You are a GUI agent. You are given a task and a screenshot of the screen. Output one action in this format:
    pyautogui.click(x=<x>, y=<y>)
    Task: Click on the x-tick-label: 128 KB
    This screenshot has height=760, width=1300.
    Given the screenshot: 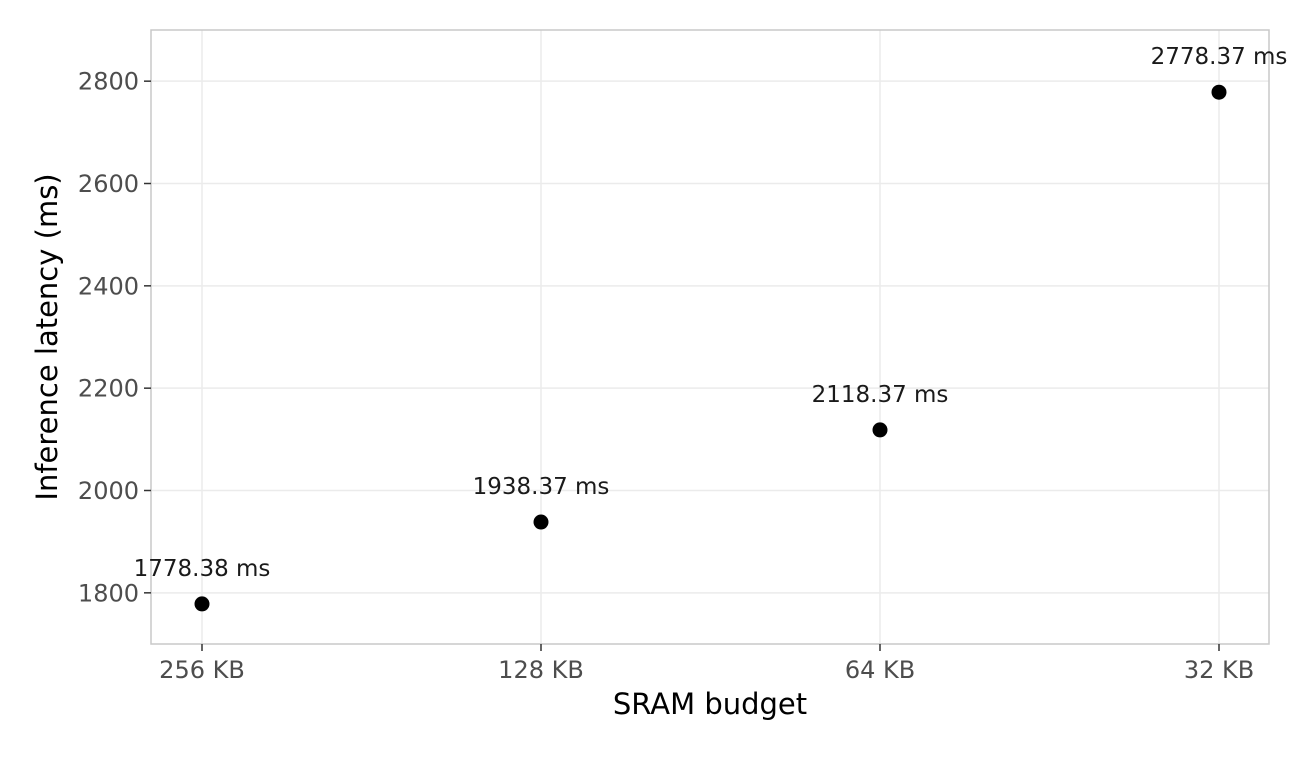 What is the action you would take?
    pyautogui.click(x=541, y=670)
    